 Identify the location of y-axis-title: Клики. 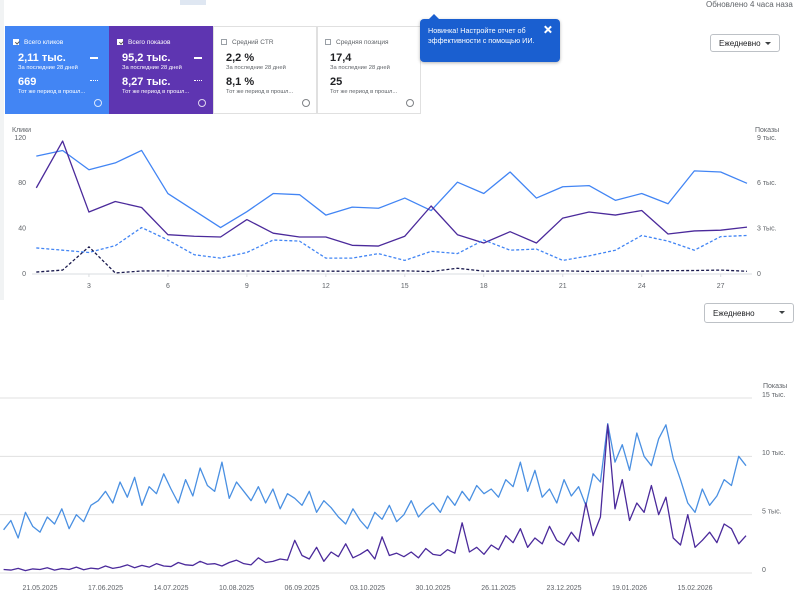
(21, 130).